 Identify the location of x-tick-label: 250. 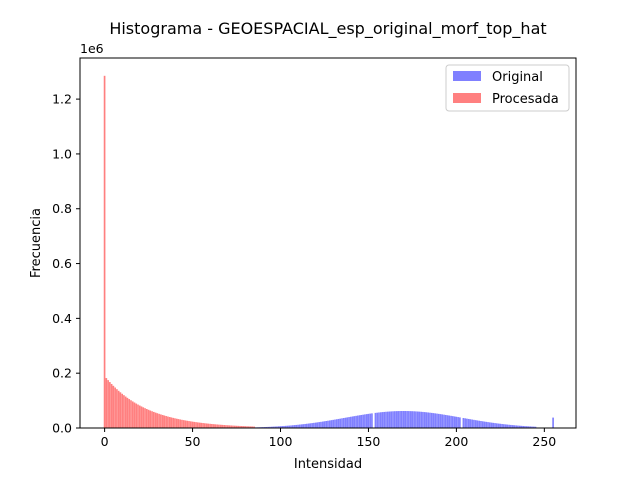
(544, 441).